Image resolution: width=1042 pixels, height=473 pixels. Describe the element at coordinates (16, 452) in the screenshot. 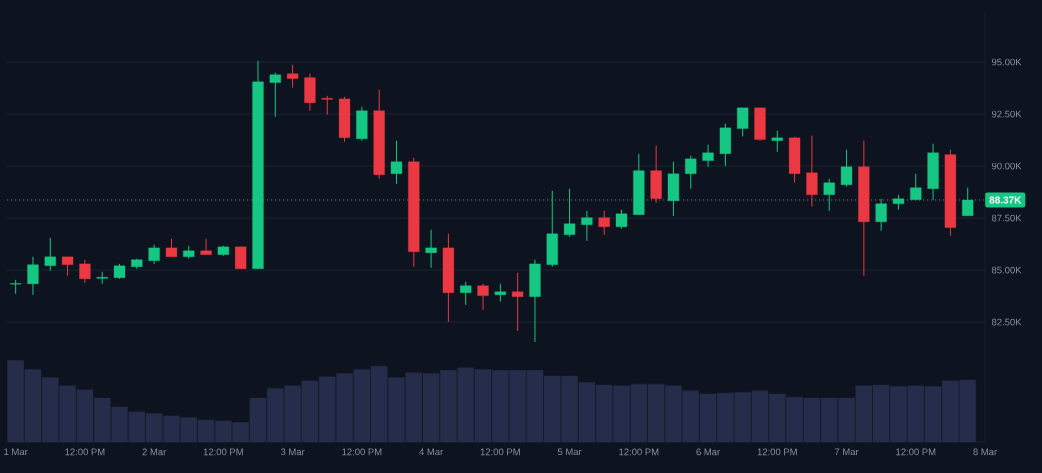

I see `x-tick-label: 1 Mar` at that location.